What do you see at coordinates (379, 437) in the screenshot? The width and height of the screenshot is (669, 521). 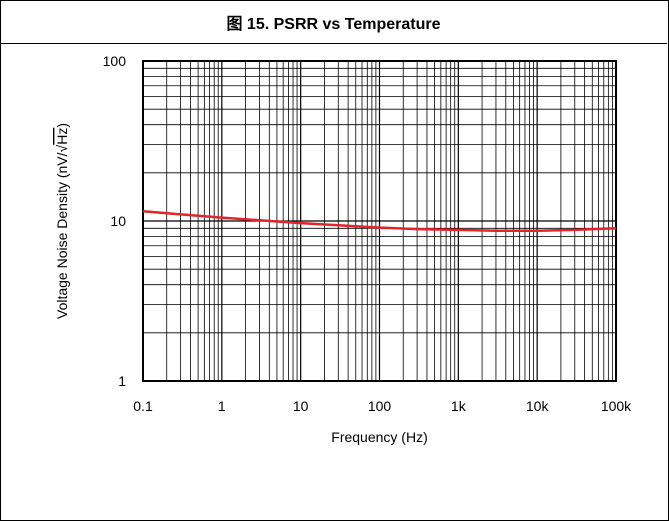 I see `x-axis-label: Frequency (Hz)` at bounding box center [379, 437].